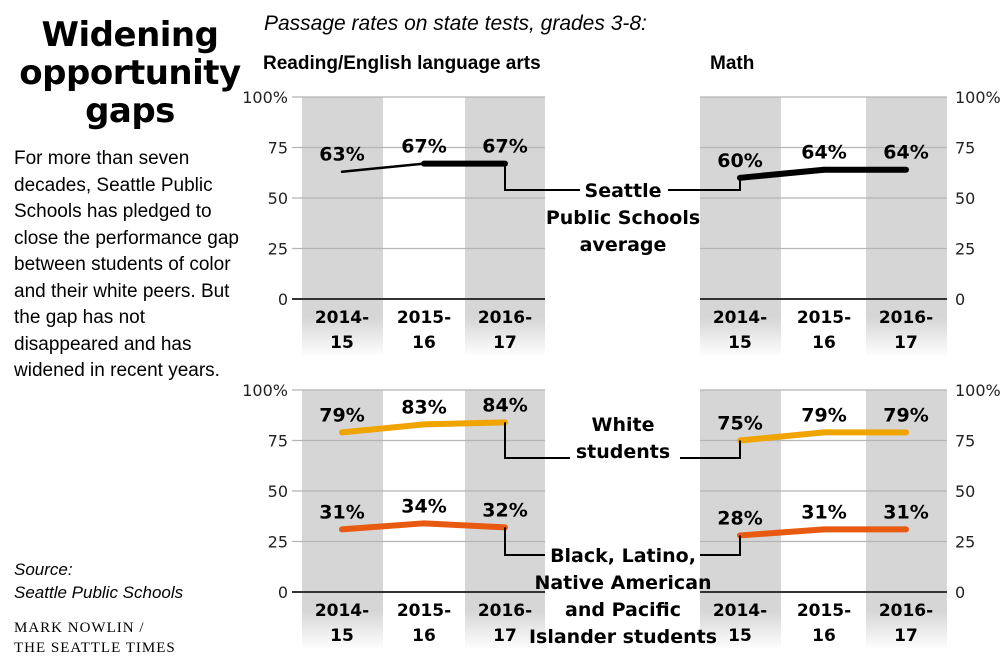  Describe the element at coordinates (739, 424) in the screenshot. I see `data-label: 75%` at that location.